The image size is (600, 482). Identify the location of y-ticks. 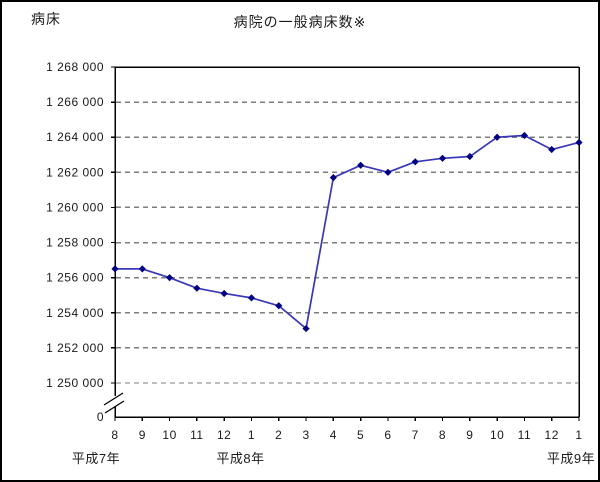
(113, 225).